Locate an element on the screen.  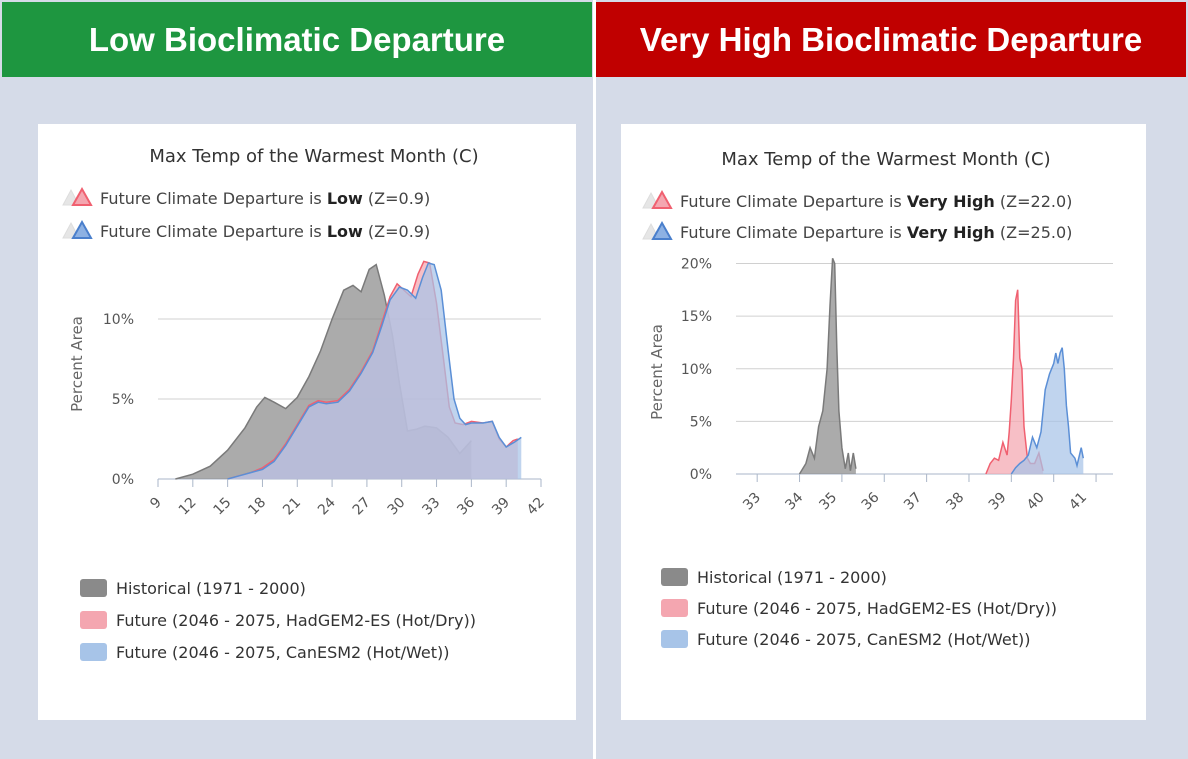
departure-z-score: (Z=25.0) is located at coordinates (1034, 232).